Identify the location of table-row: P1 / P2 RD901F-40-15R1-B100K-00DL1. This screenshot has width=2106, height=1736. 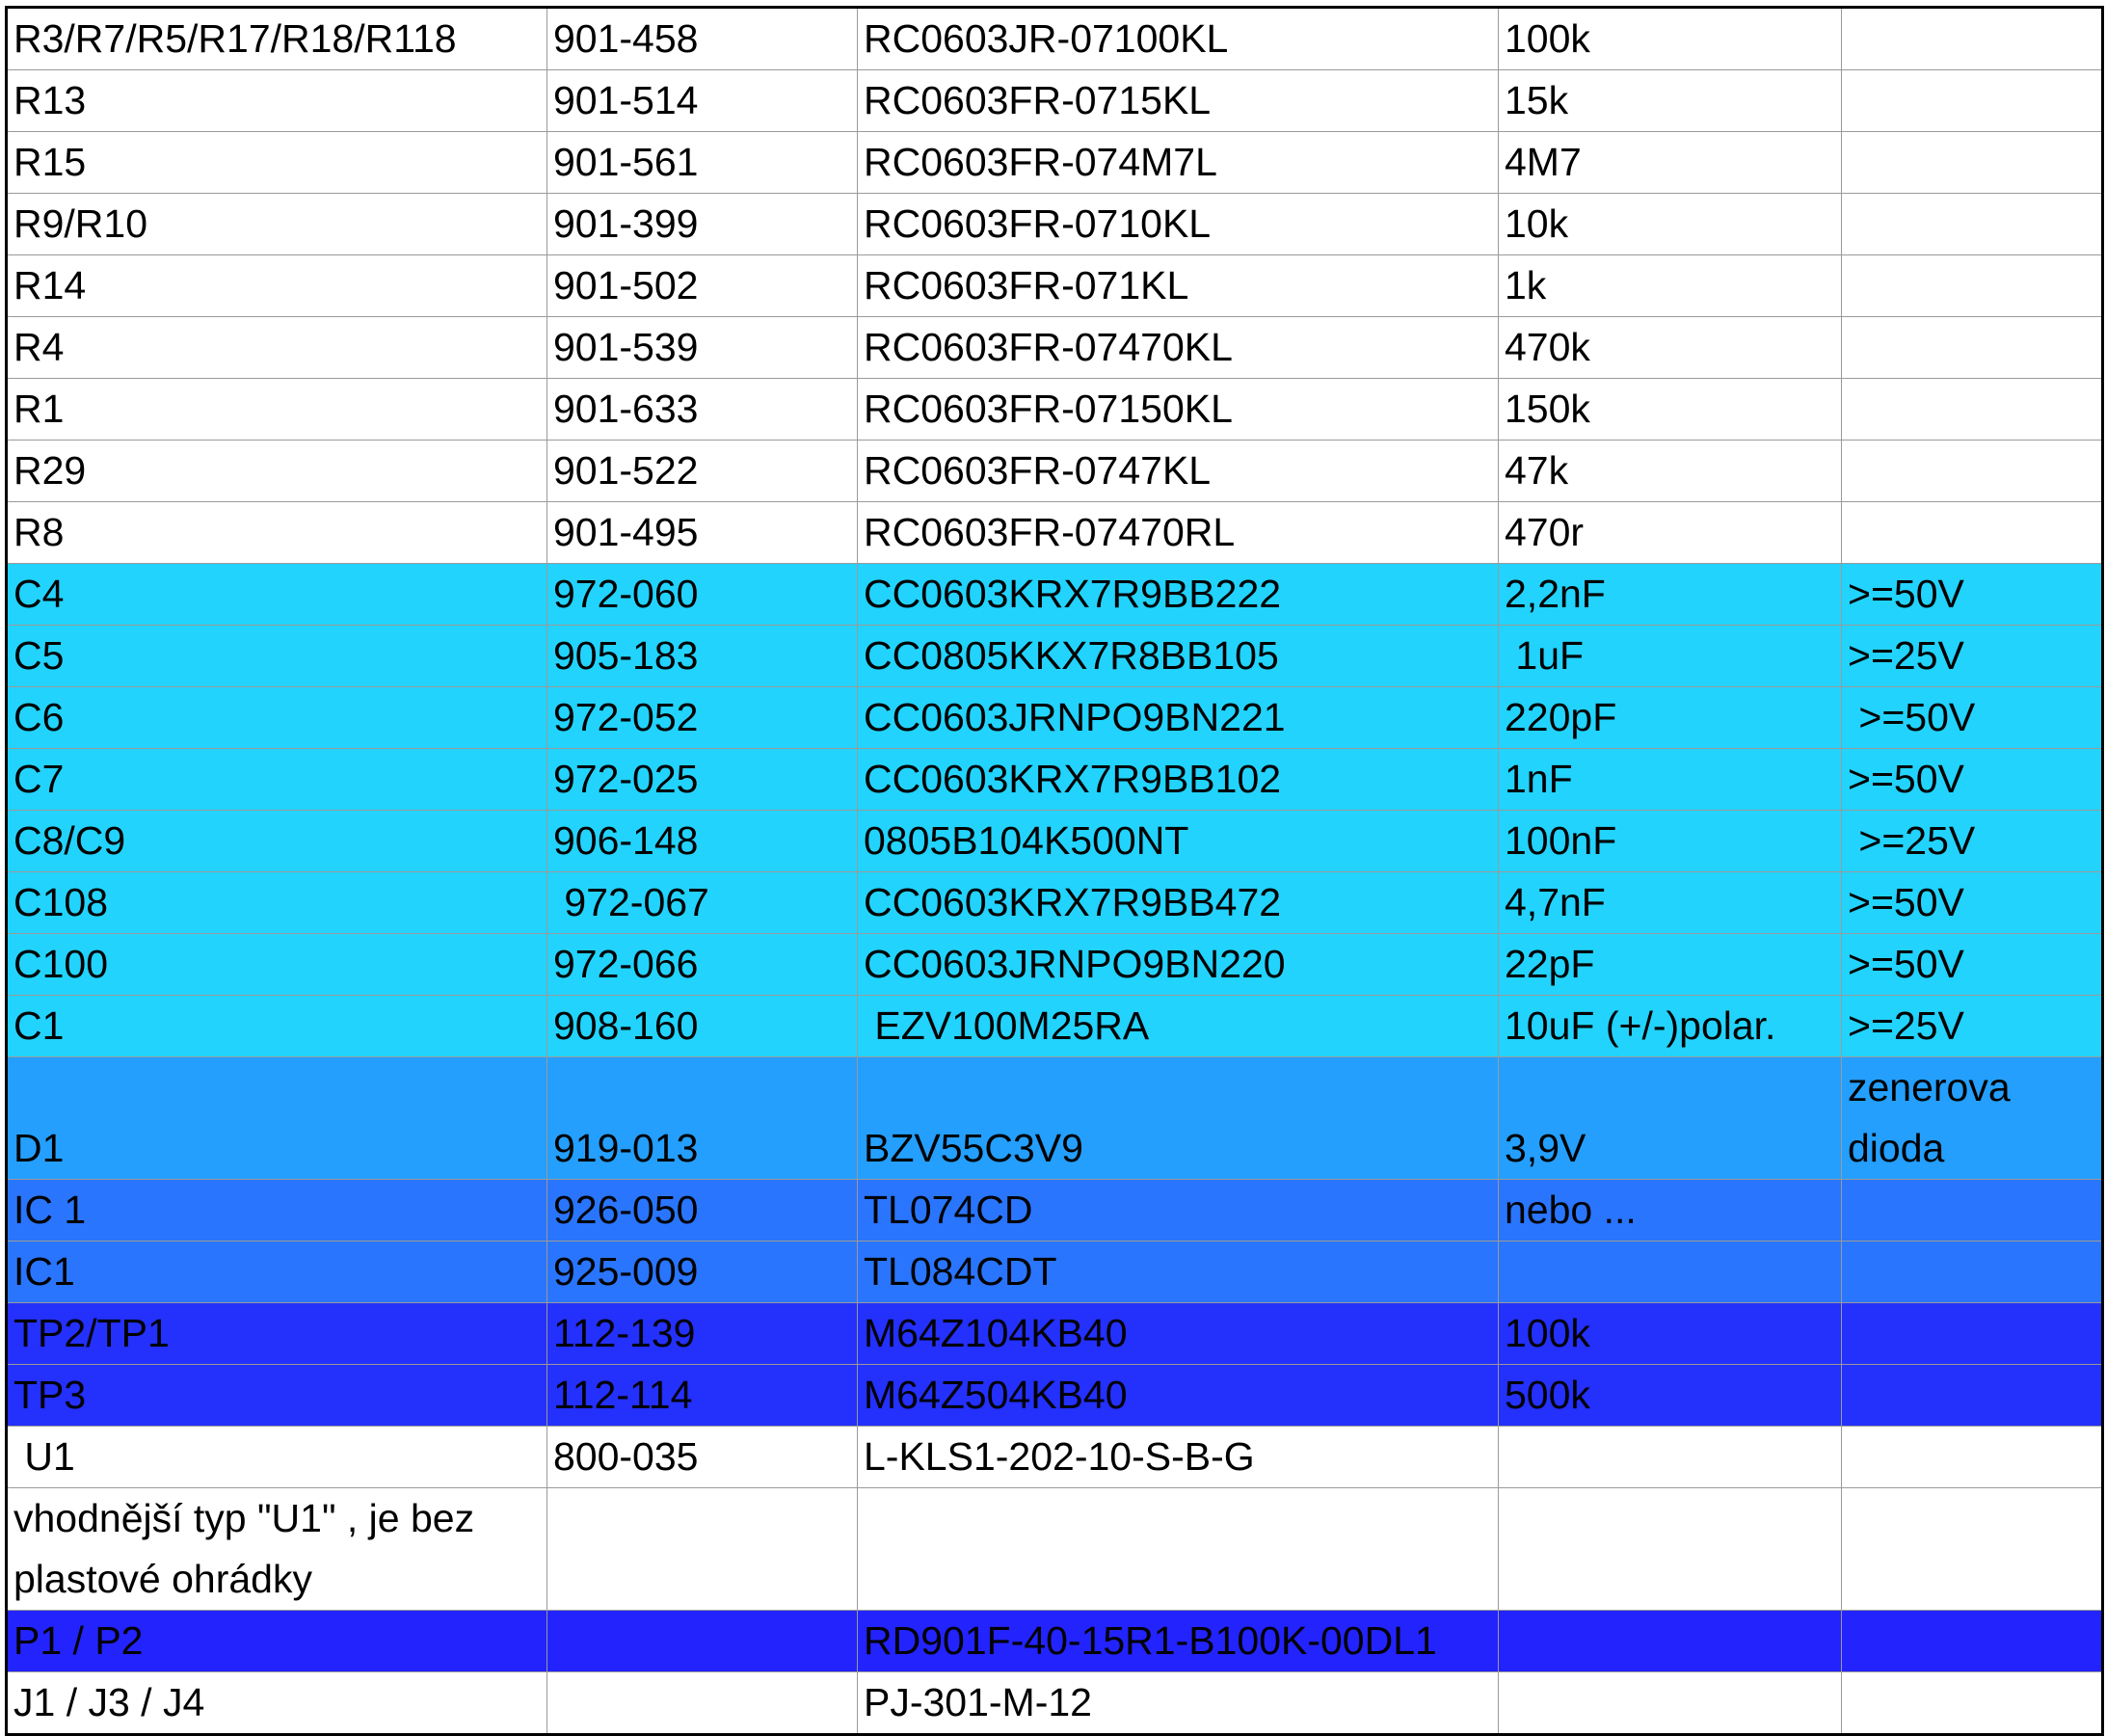
(1055, 1641).